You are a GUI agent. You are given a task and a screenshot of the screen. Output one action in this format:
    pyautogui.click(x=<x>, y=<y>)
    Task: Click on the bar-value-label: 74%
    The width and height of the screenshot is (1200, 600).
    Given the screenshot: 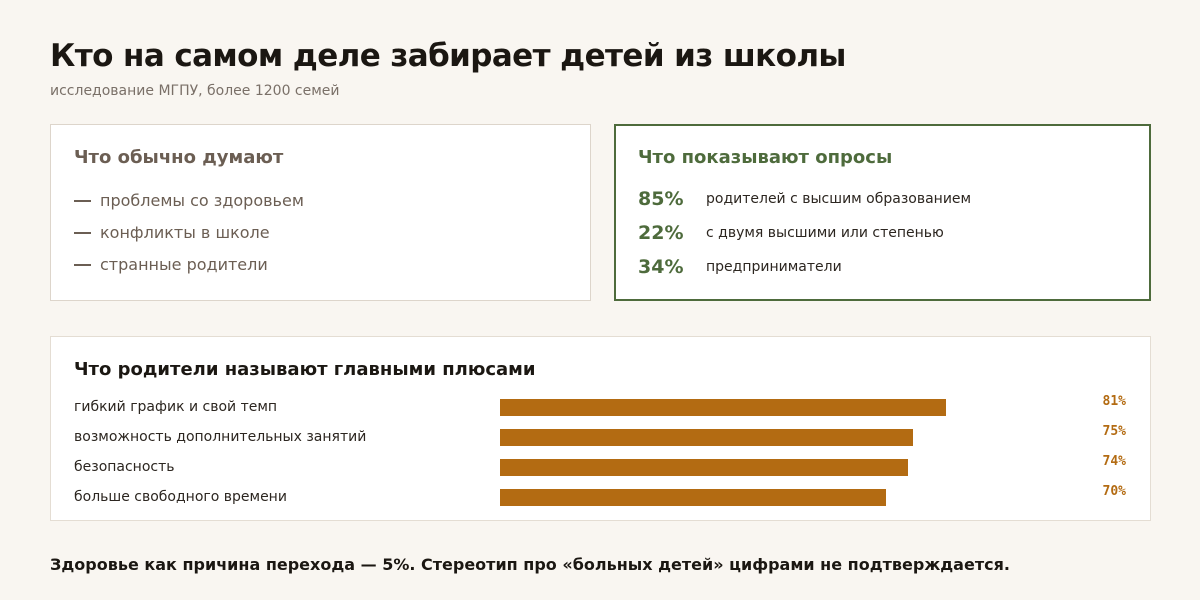 What is the action you would take?
    pyautogui.click(x=1114, y=461)
    